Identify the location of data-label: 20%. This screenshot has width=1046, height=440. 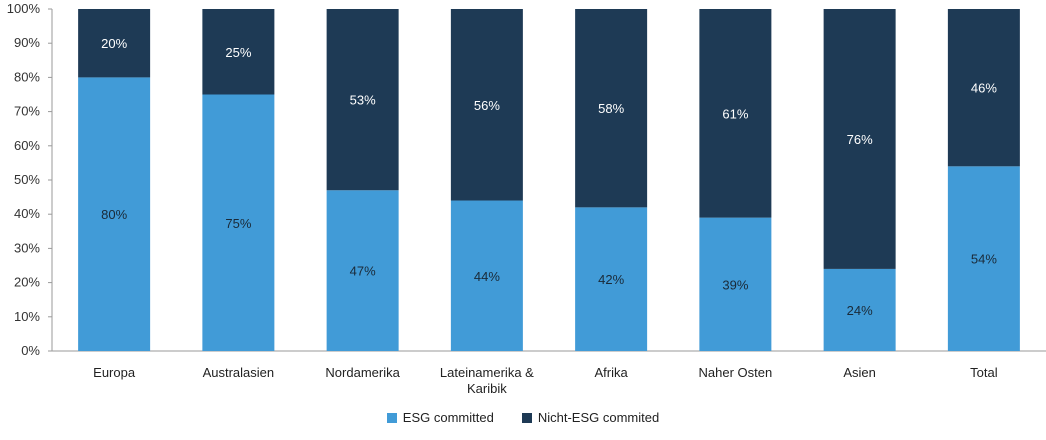
(114, 43).